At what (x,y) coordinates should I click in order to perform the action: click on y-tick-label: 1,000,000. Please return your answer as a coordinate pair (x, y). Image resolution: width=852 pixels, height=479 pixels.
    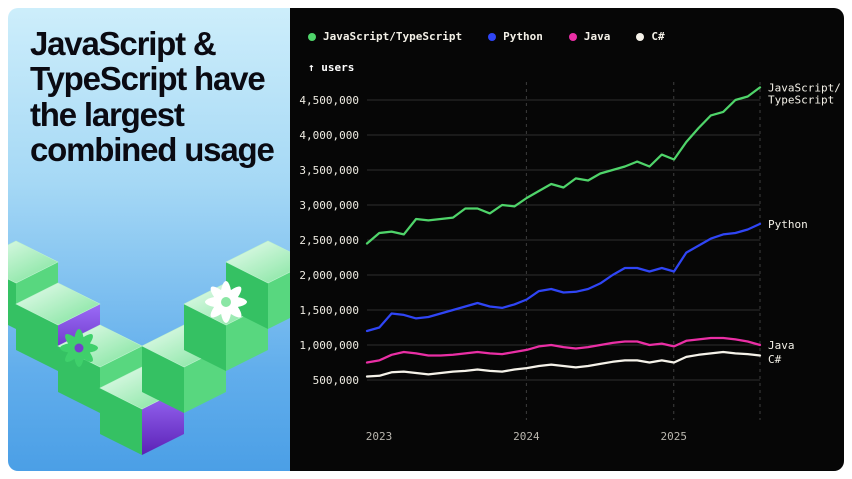
    Looking at the image, I should click on (329, 345).